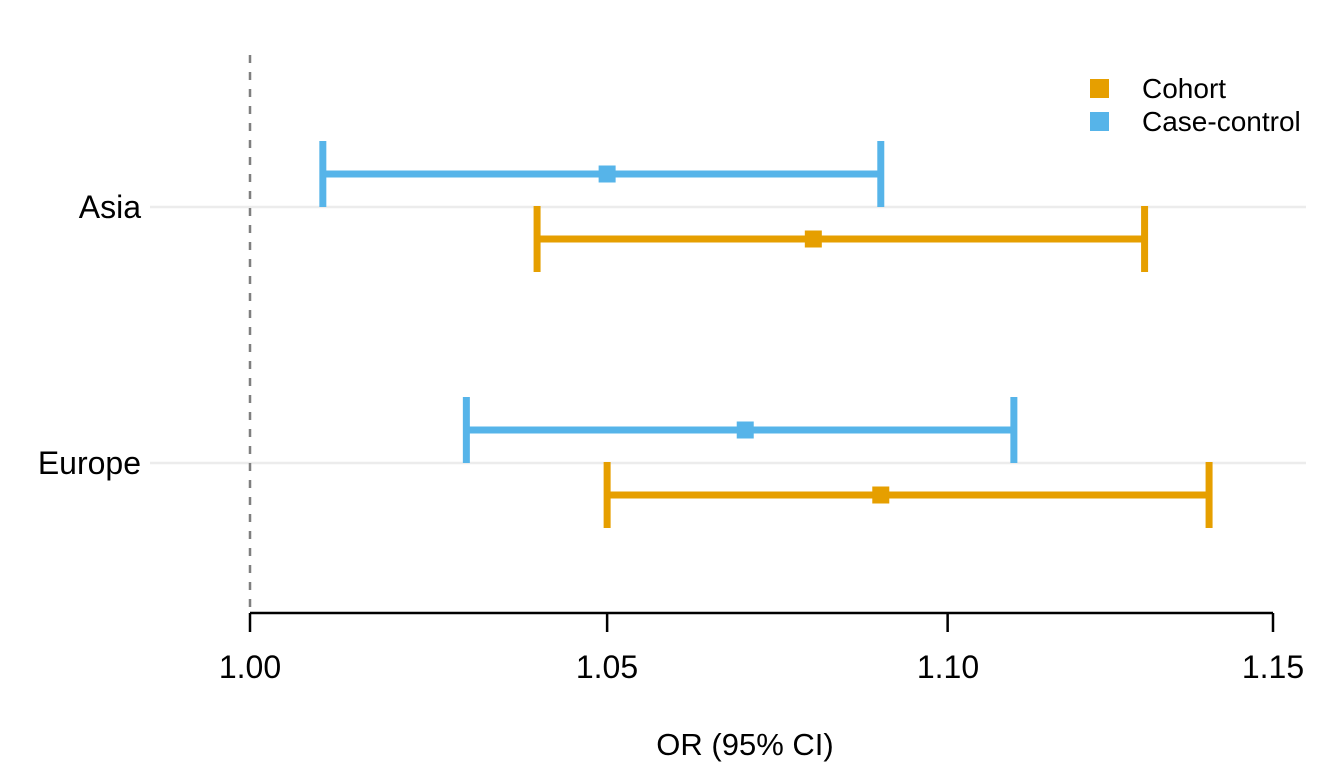 The height and width of the screenshot is (768, 1344). I want to click on point-marker-case-control-europe, so click(745, 430).